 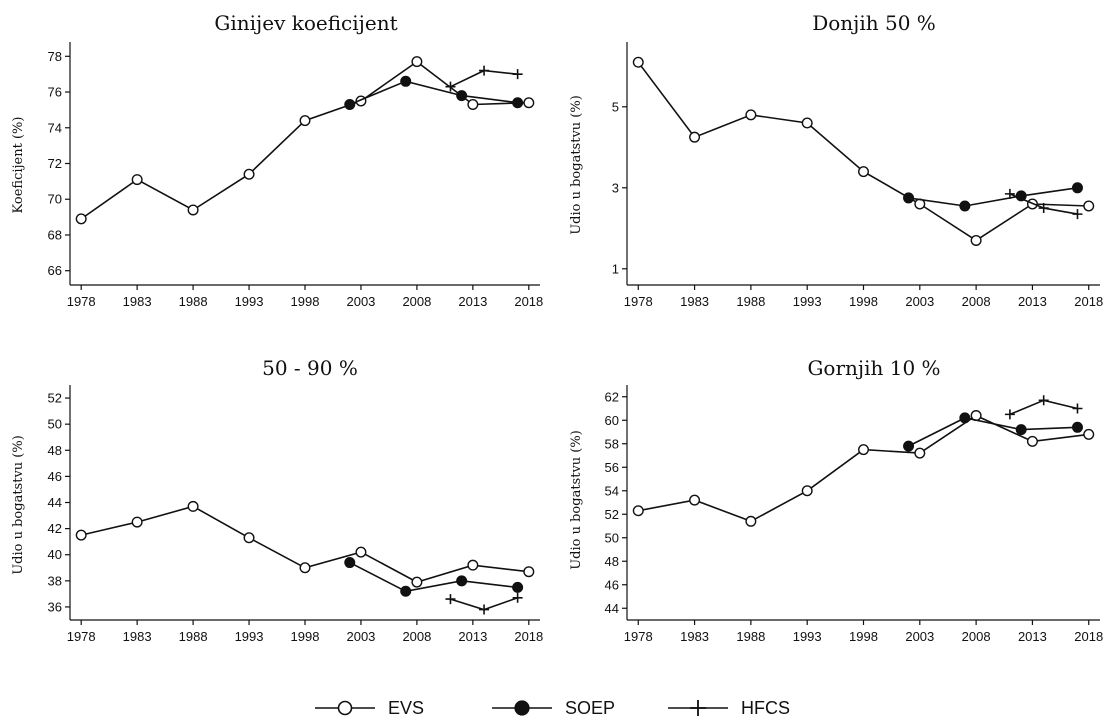 What do you see at coordinates (612, 396) in the screenshot?
I see `y-tick-label: 62` at bounding box center [612, 396].